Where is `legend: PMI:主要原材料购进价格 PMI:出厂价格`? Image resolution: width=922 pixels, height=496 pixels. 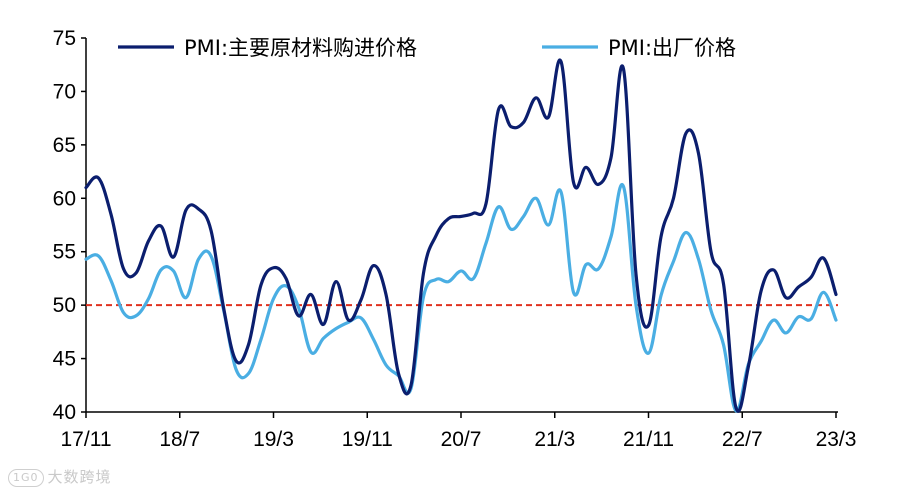 legend: PMI:主要原材料购进价格 PMI:出厂价格 is located at coordinates (427, 48).